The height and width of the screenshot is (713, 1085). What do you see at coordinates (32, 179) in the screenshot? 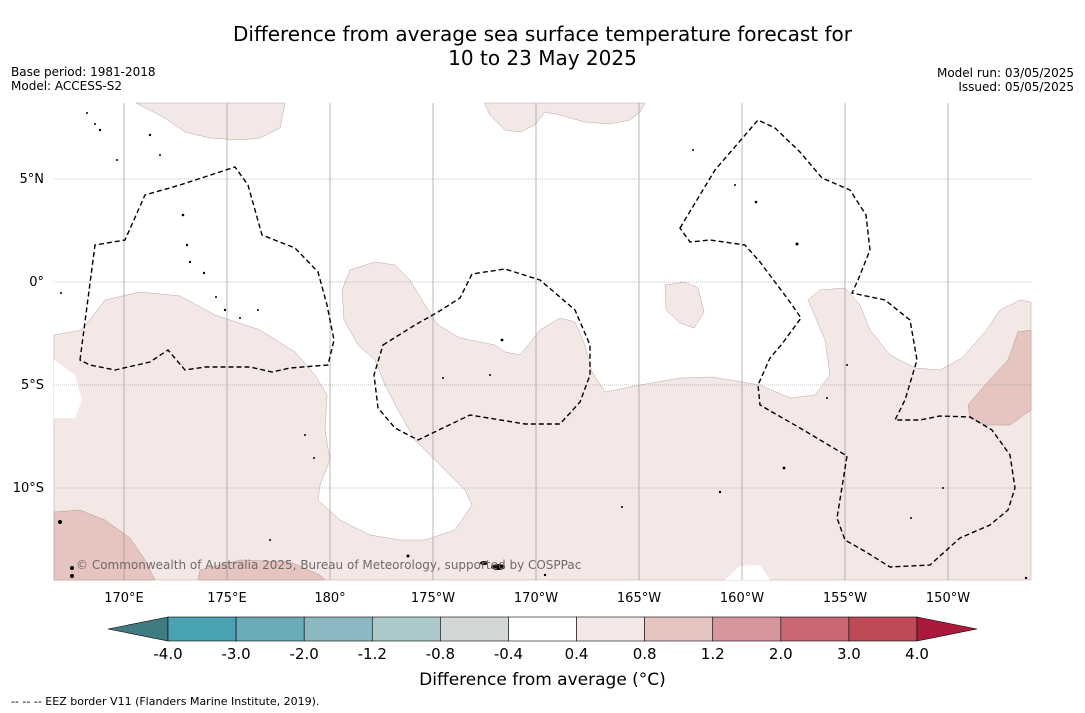
I see `lat-tick-5n: 5°N` at bounding box center [32, 179].